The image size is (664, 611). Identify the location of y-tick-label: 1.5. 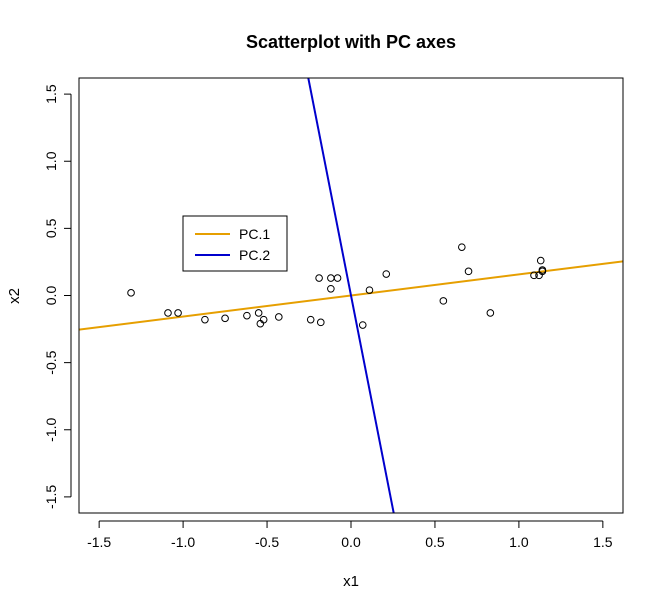
(51, 94).